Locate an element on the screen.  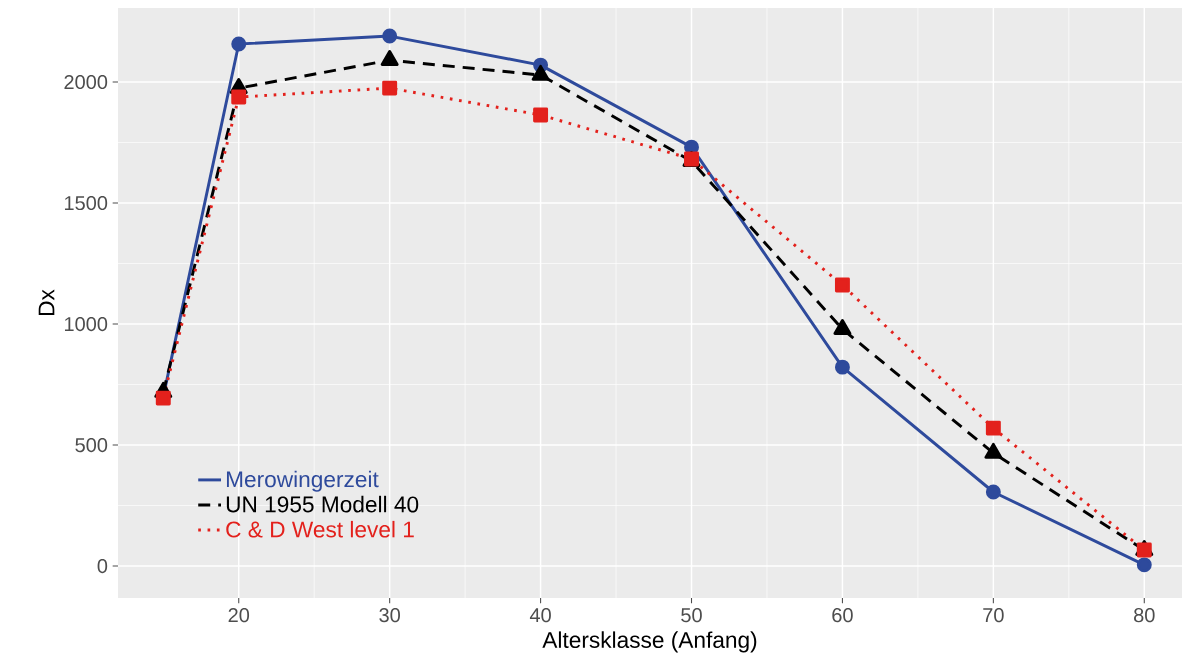
y-tick-label: 1500 is located at coordinates (86, 203).